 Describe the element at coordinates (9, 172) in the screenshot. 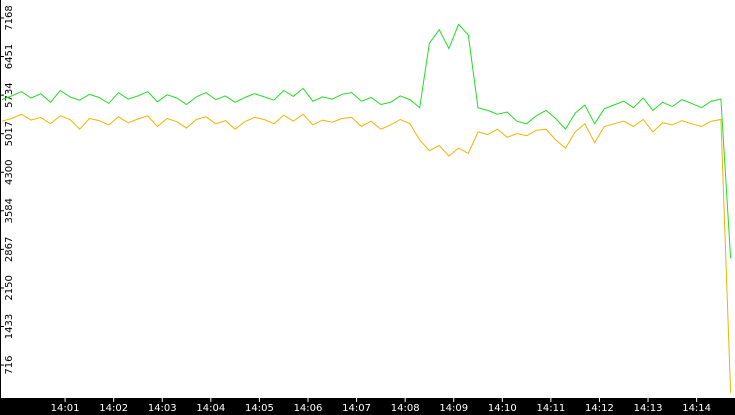

I see `y-tick-label: 4300` at that location.